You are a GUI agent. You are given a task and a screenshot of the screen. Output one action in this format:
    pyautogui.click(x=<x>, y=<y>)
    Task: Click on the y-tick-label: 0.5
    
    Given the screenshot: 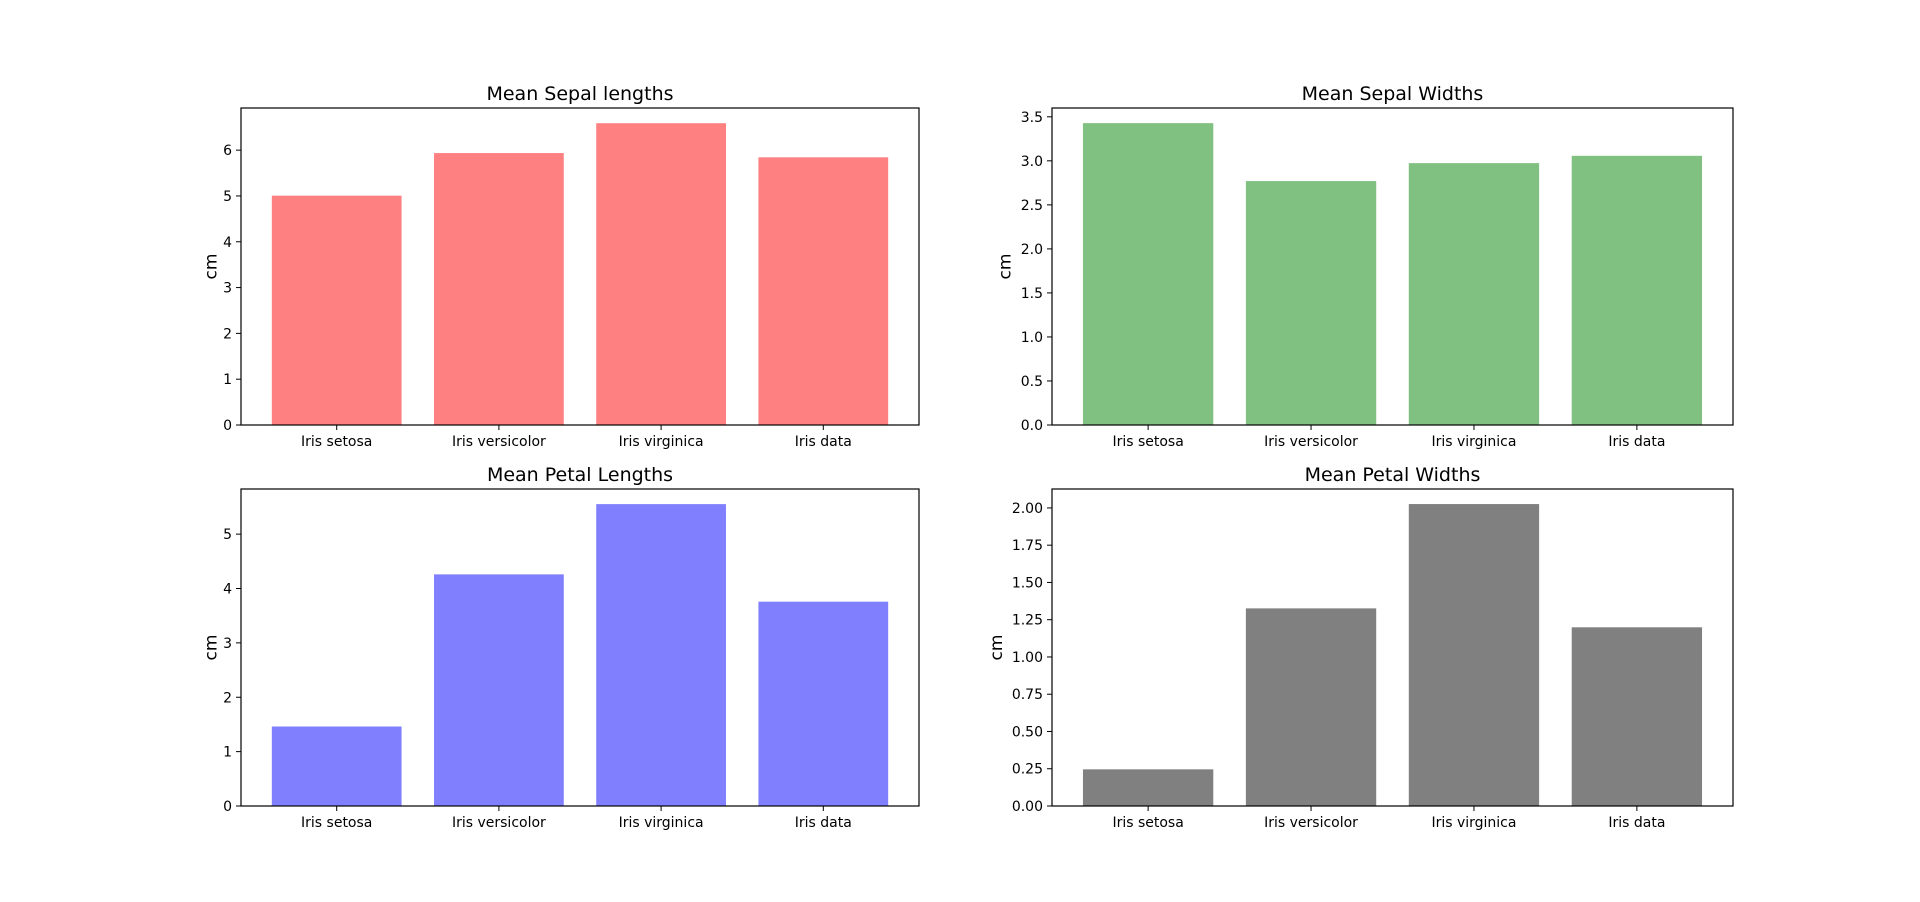 What is the action you would take?
    pyautogui.click(x=1032, y=382)
    